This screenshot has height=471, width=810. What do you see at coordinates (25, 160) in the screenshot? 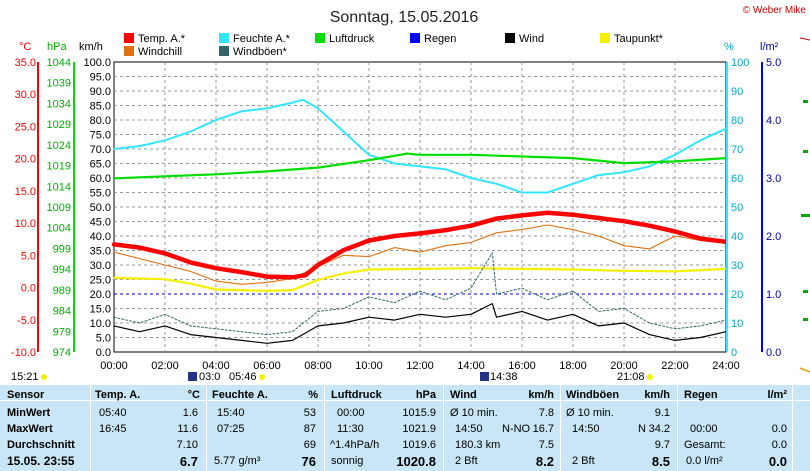
I see `temp-tick-label: 20.0` at bounding box center [25, 160].